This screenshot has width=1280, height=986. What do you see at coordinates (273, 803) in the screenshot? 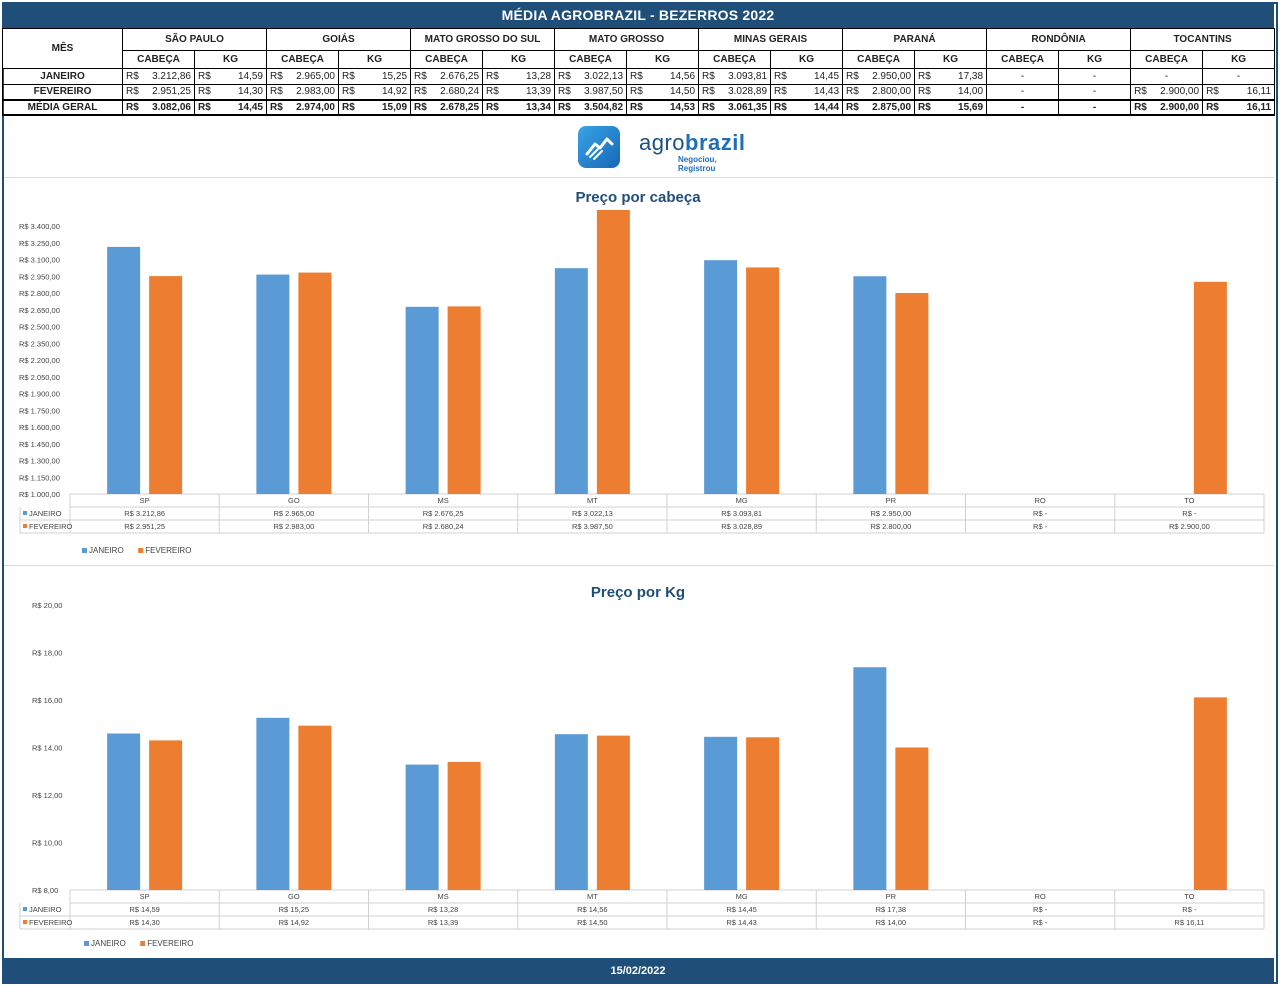
I see `bar-janeiro-go` at bounding box center [273, 803].